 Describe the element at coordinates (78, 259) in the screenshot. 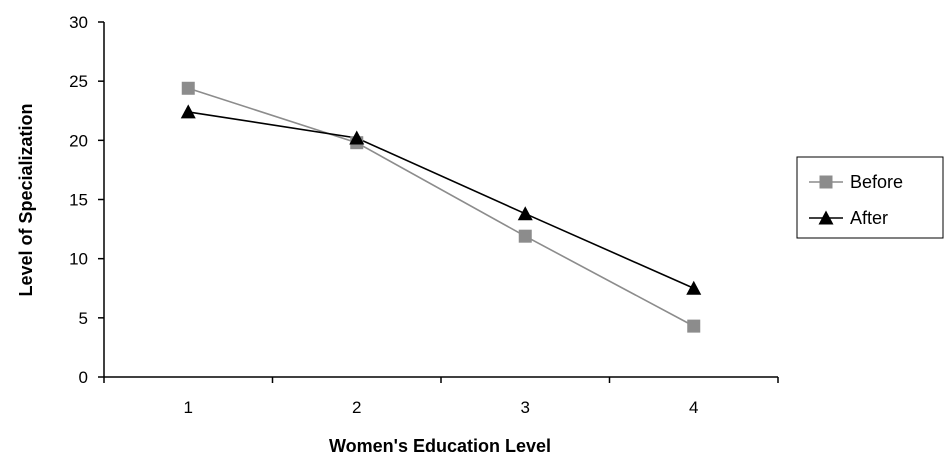

I see `y-tick-label: 10` at that location.